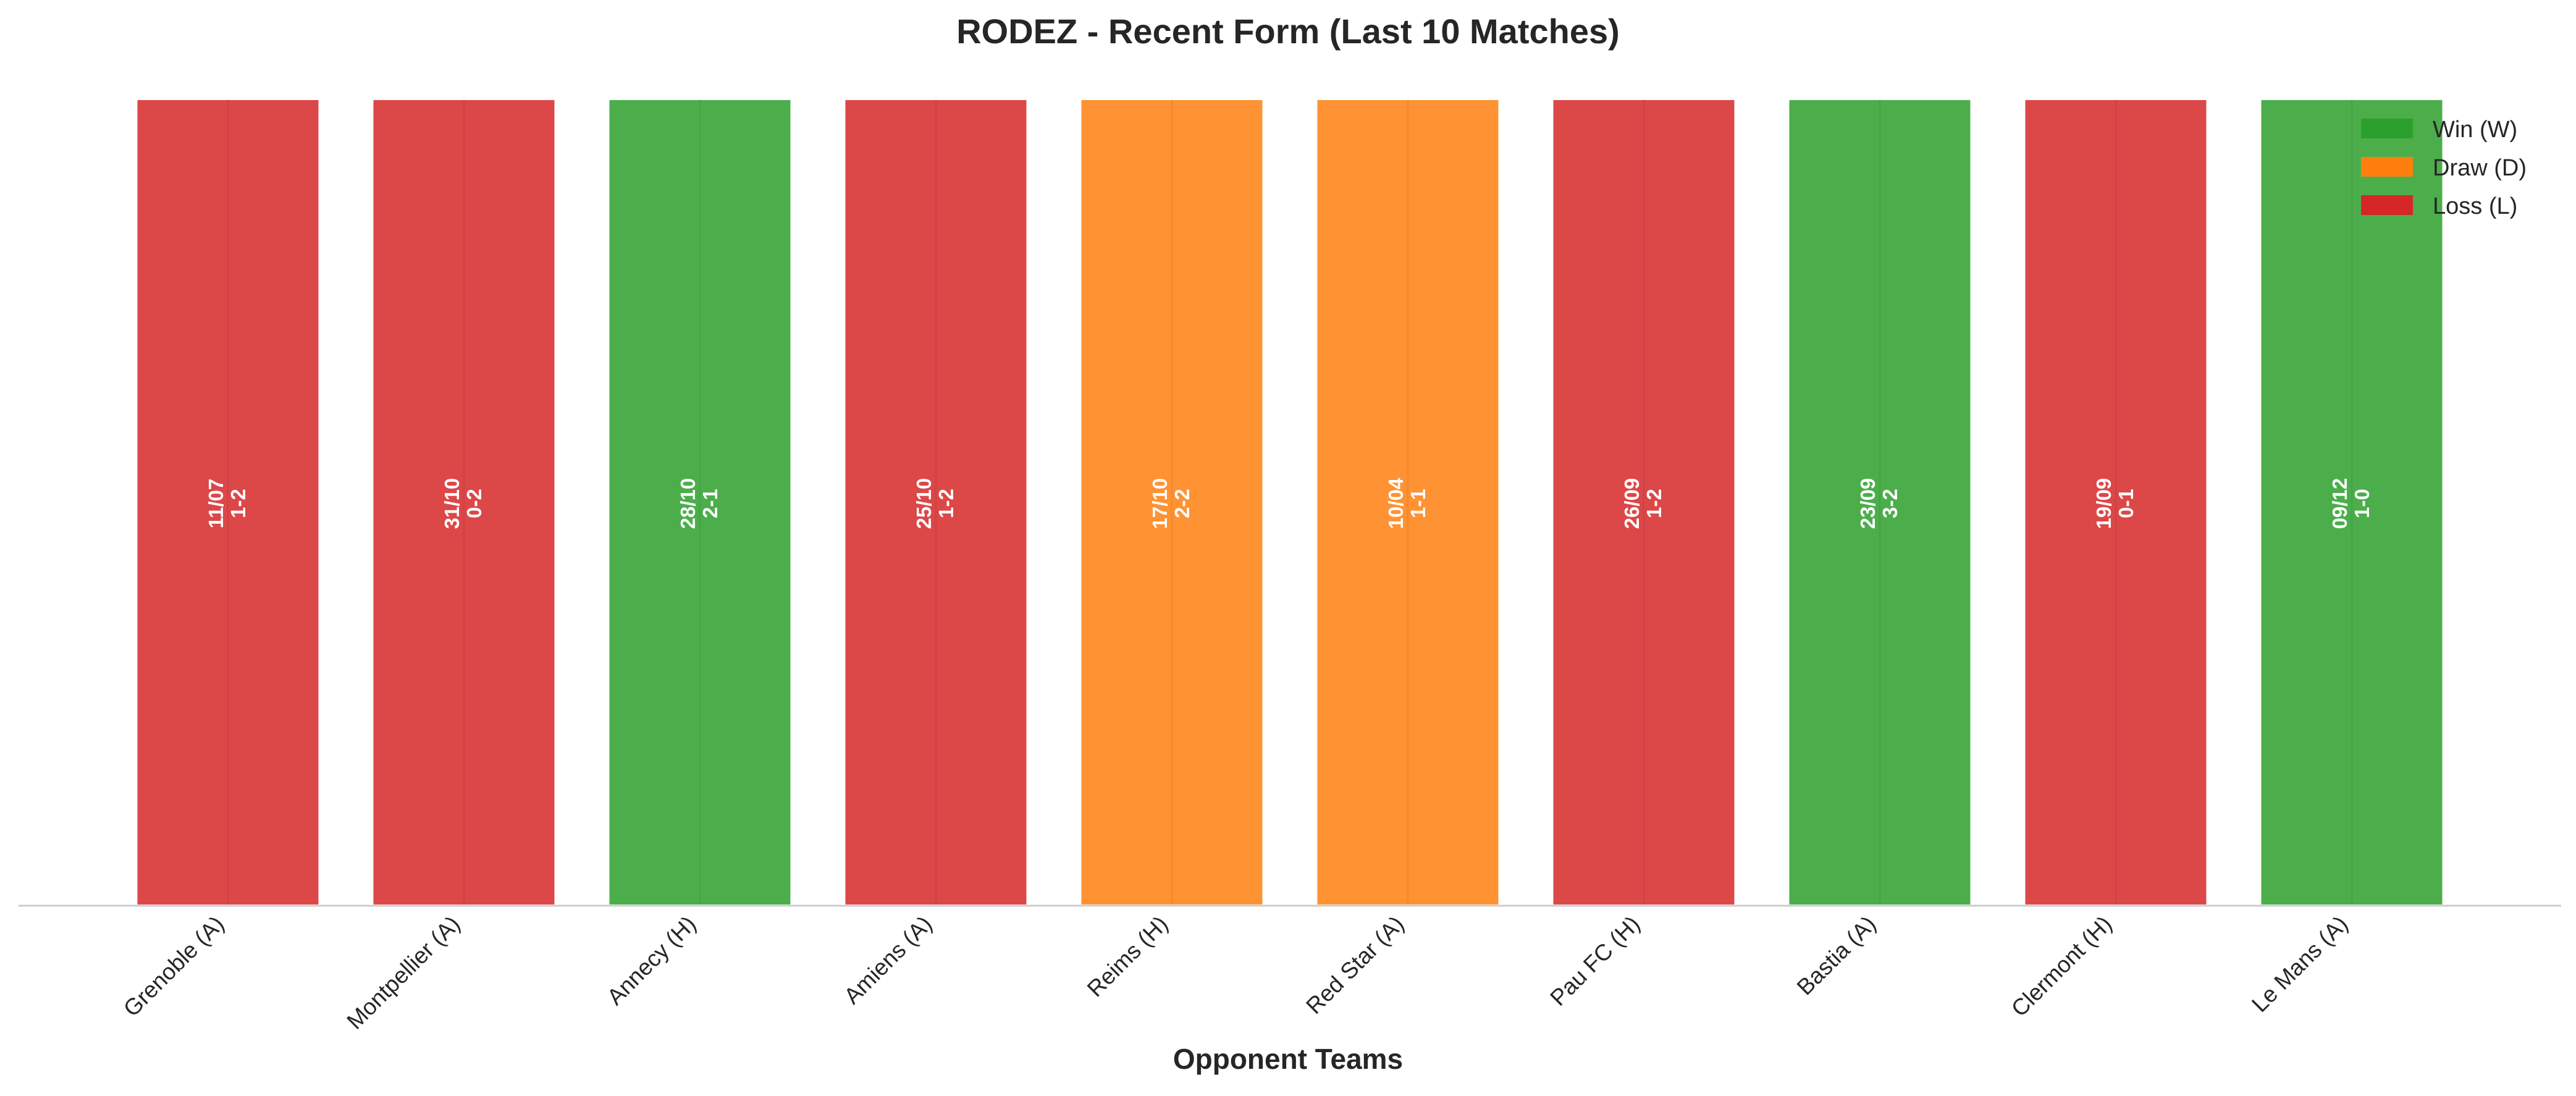  What do you see at coordinates (2061, 966) in the screenshot?
I see `x-tick-label: Clermont (H)` at bounding box center [2061, 966].